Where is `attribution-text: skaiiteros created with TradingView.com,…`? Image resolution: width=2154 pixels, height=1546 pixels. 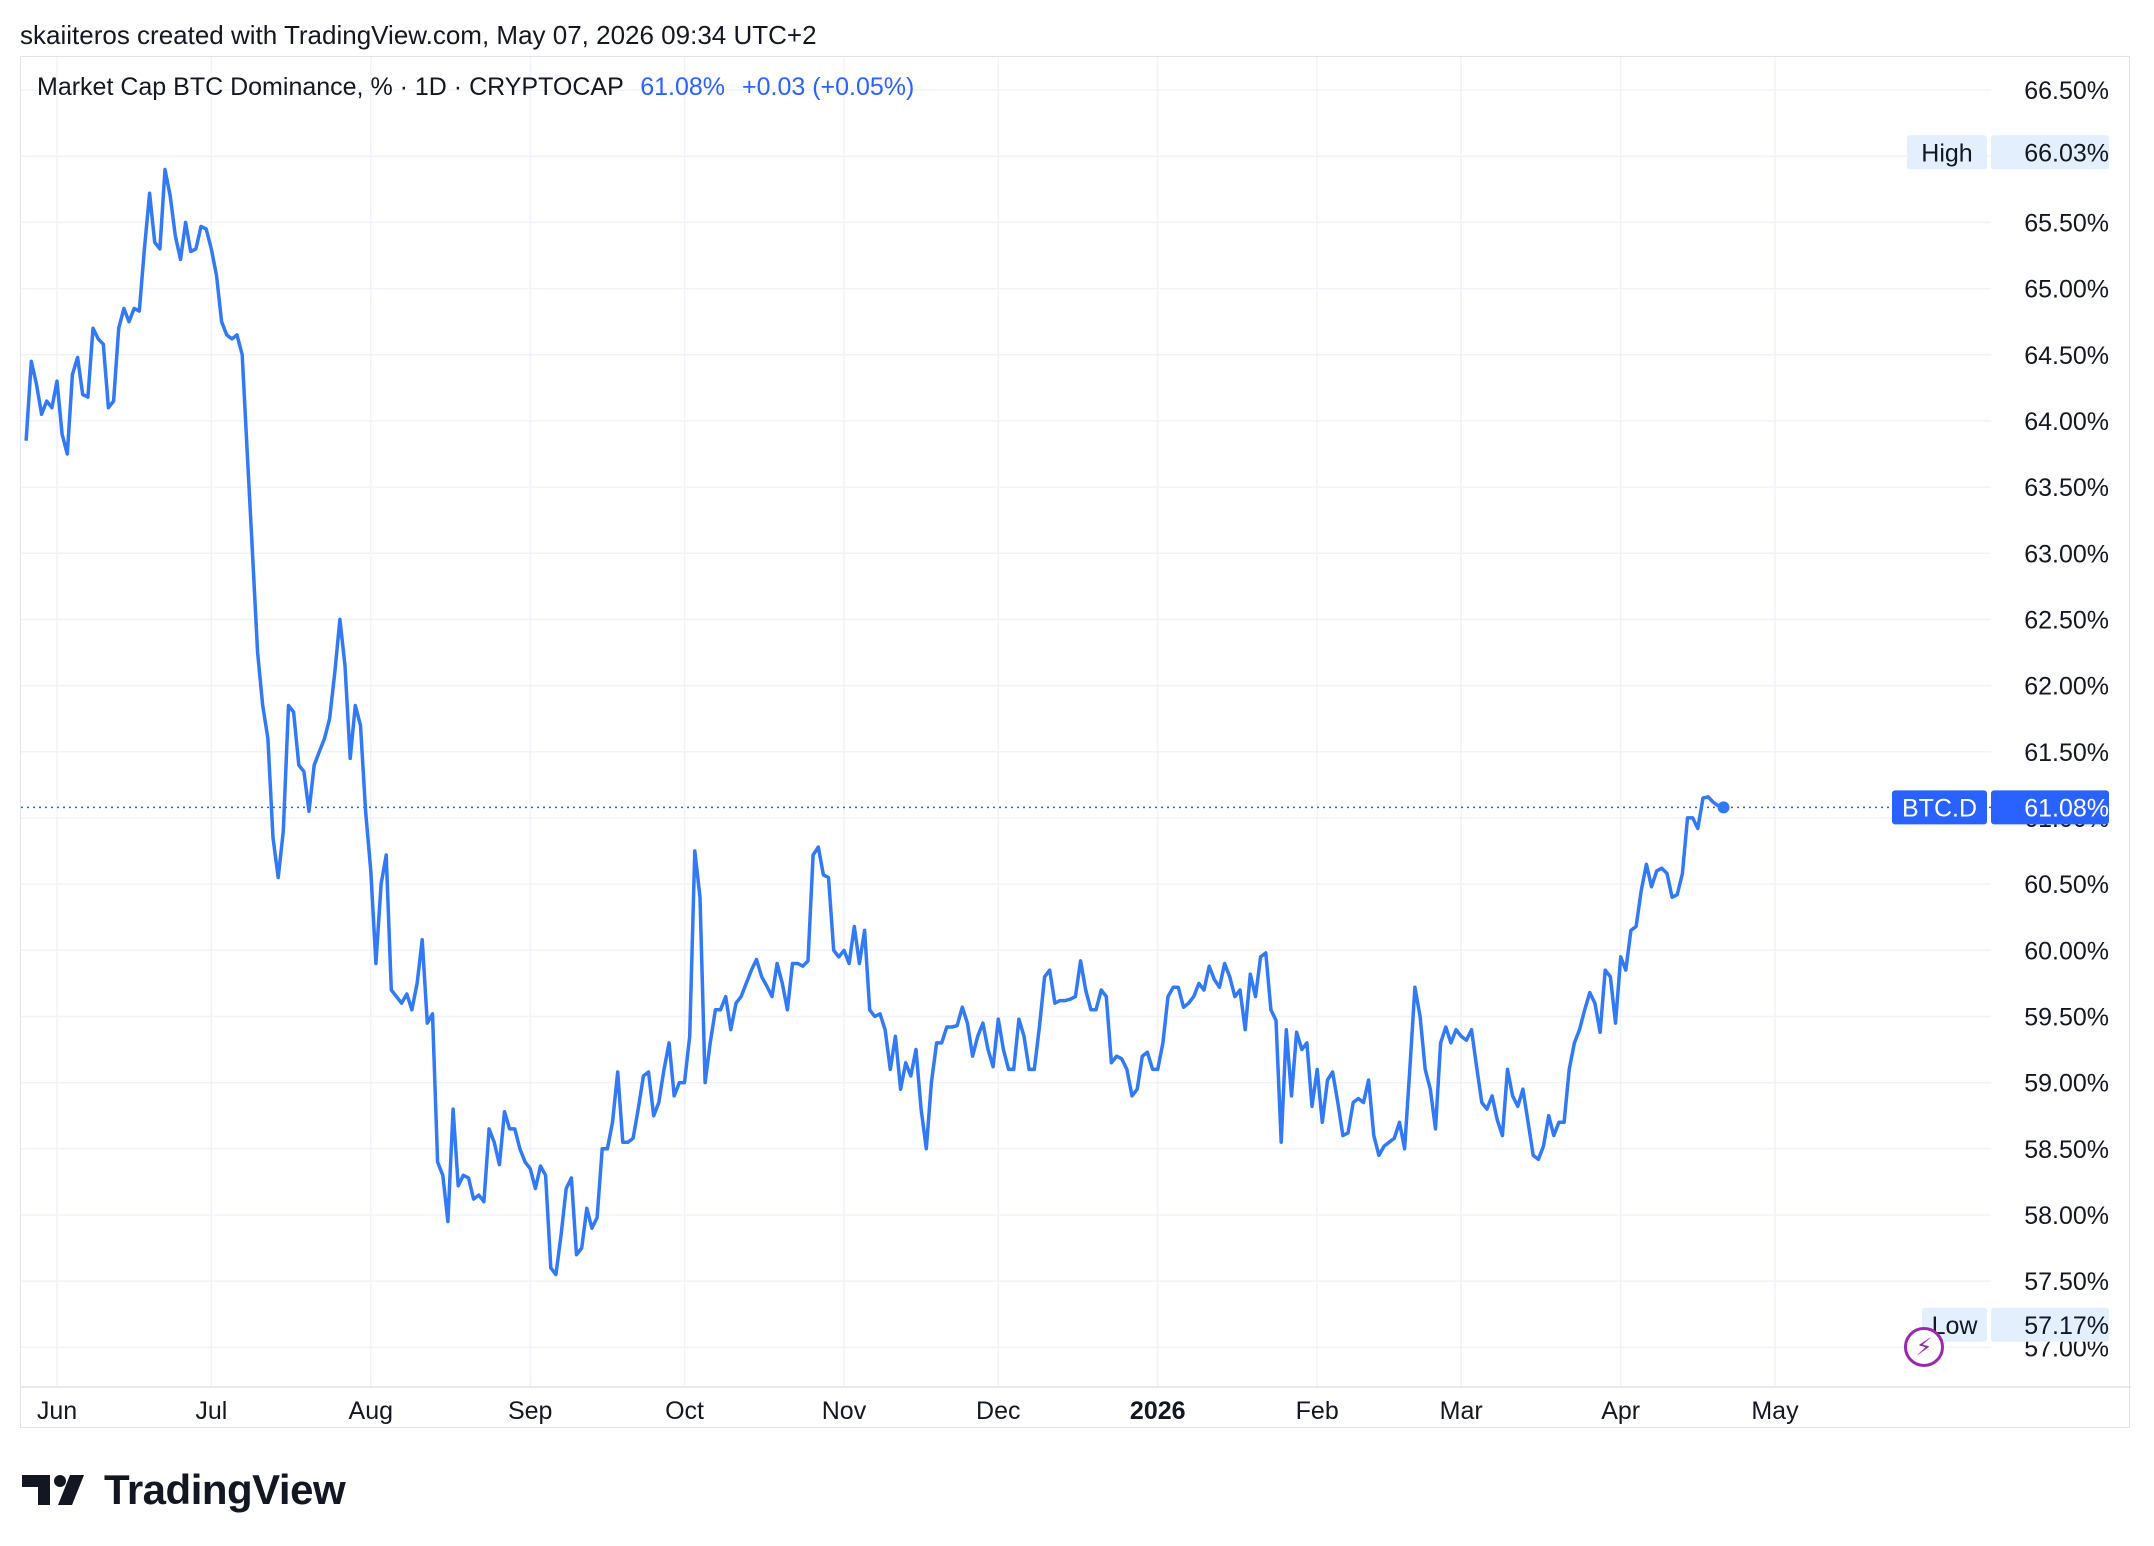
attribution-text: skaiiteros created with TradingView.com,… is located at coordinates (418, 35).